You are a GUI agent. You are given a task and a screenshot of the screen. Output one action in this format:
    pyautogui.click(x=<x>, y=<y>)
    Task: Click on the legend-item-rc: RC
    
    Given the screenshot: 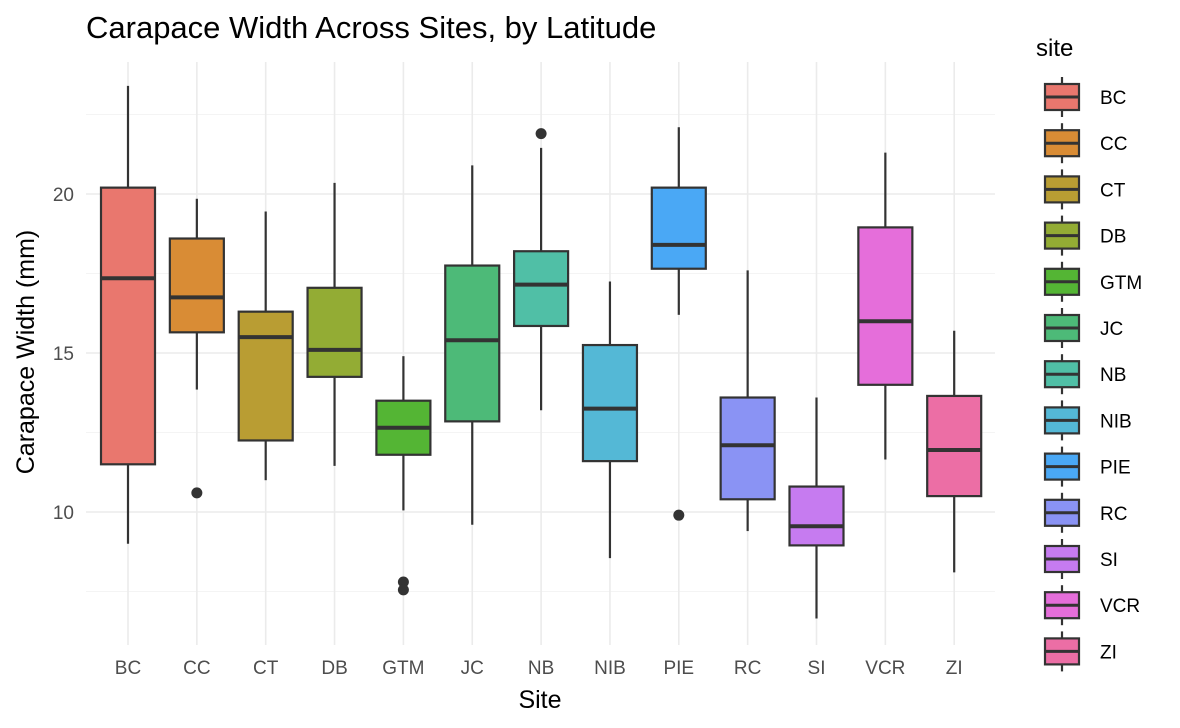 What is the action you would take?
    pyautogui.click(x=1085, y=512)
    